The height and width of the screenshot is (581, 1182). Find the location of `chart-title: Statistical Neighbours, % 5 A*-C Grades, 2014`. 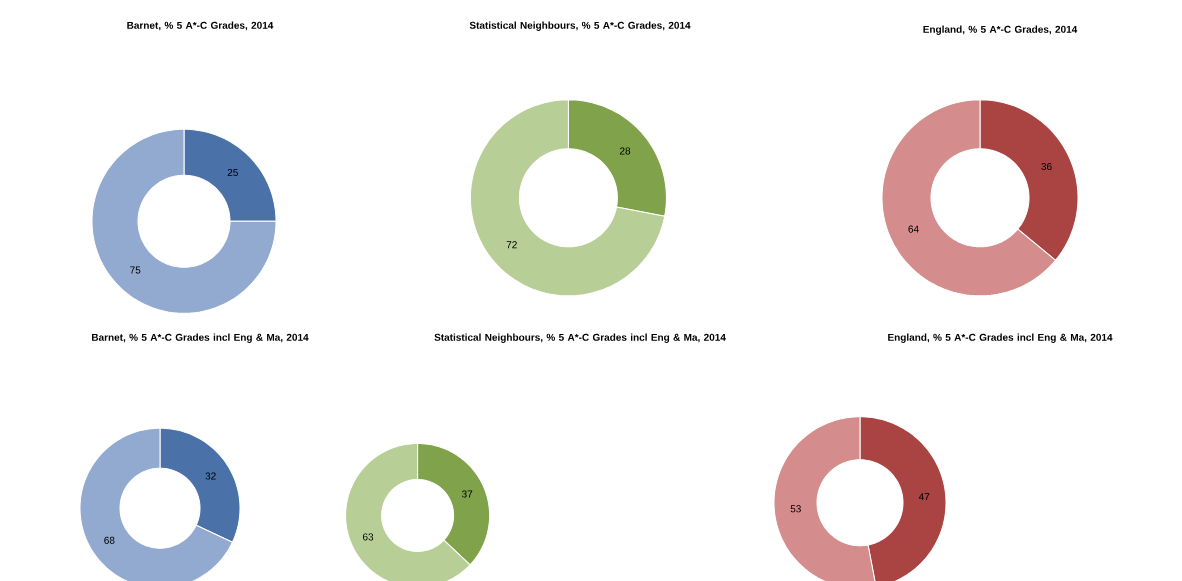

chart-title: Statistical Neighbours, % 5 A*-C Grades, 2014 is located at coordinates (580, 26).